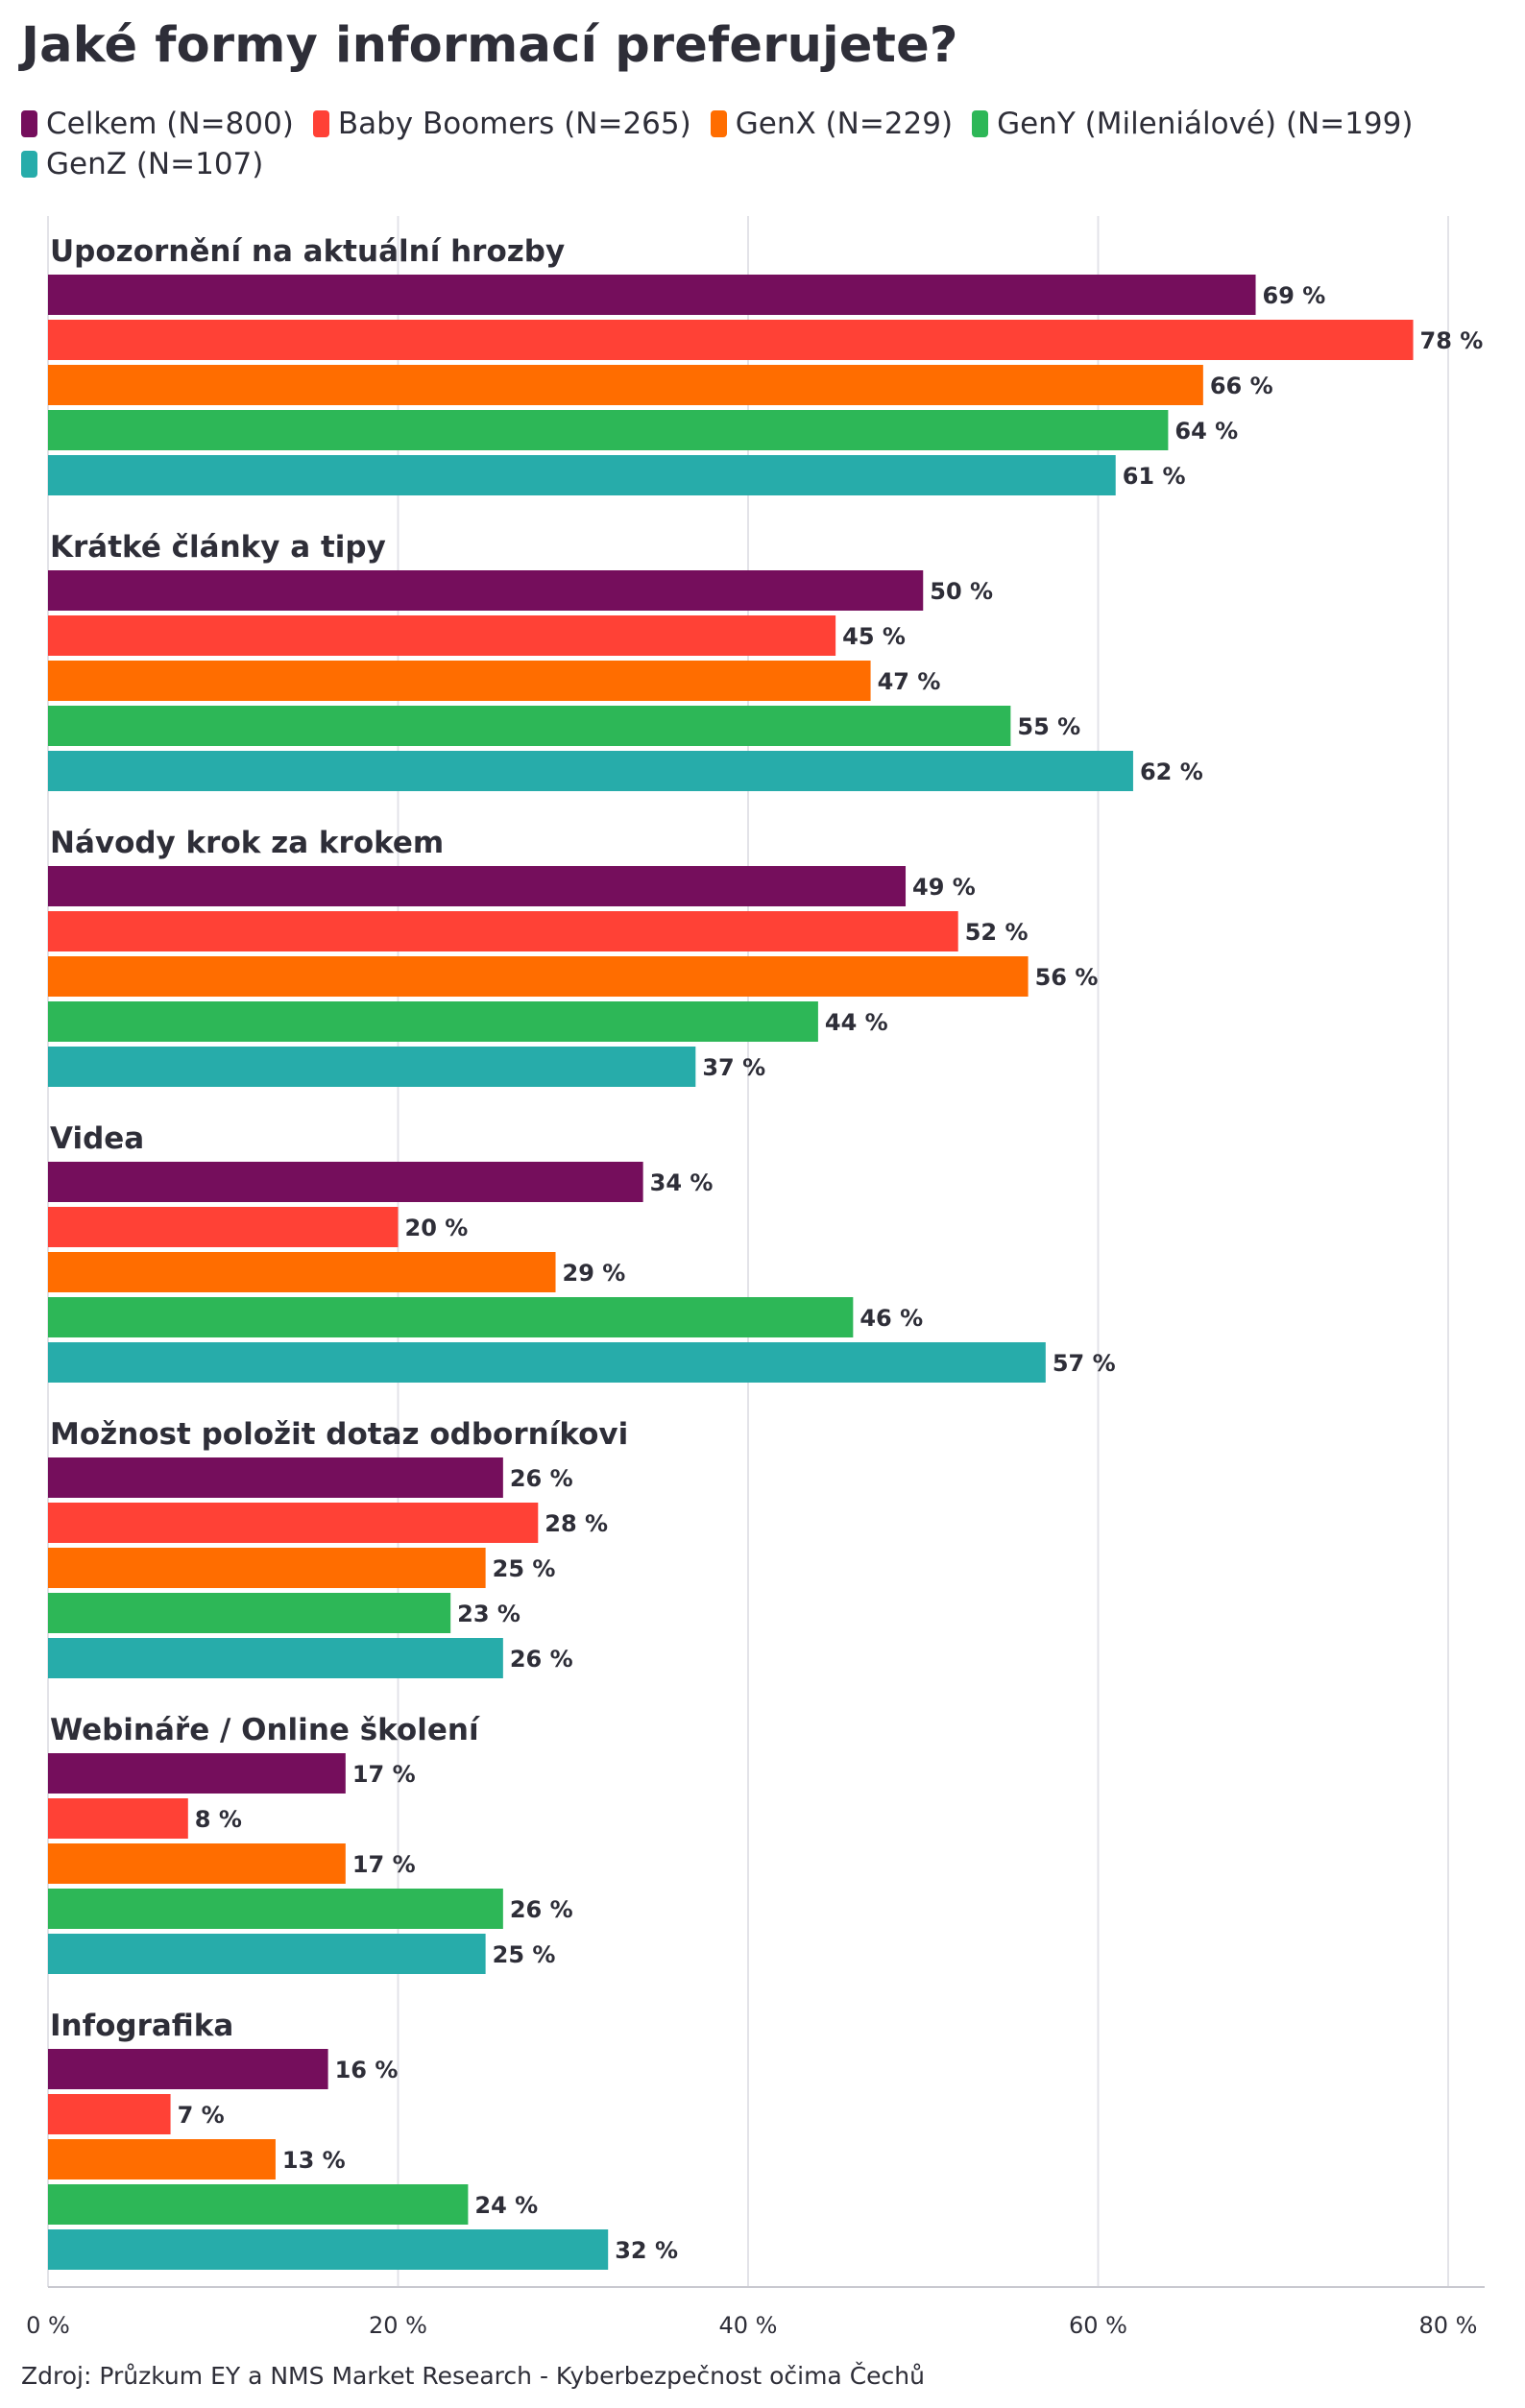 Image resolution: width=1525 pixels, height=2408 pixels. Describe the element at coordinates (97, 1139) in the screenshot. I see `category-label: Videa` at that location.